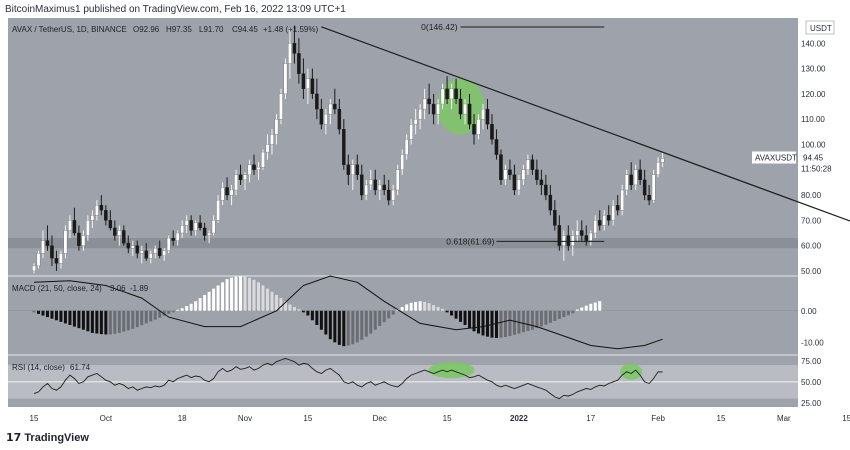  What do you see at coordinates (245, 29) in the screenshot?
I see `ohlc-value: C94.45` at bounding box center [245, 29].